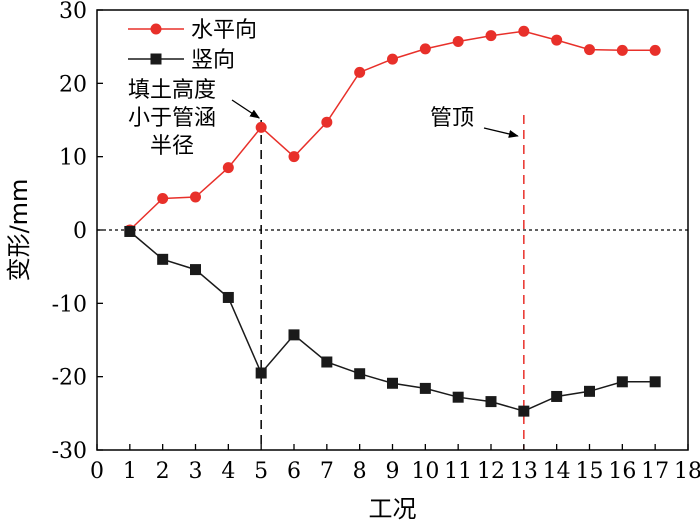 The height and width of the screenshot is (524, 700). What do you see at coordinates (69, 304) in the screenshot?
I see `y-tick-label: -10` at bounding box center [69, 304].